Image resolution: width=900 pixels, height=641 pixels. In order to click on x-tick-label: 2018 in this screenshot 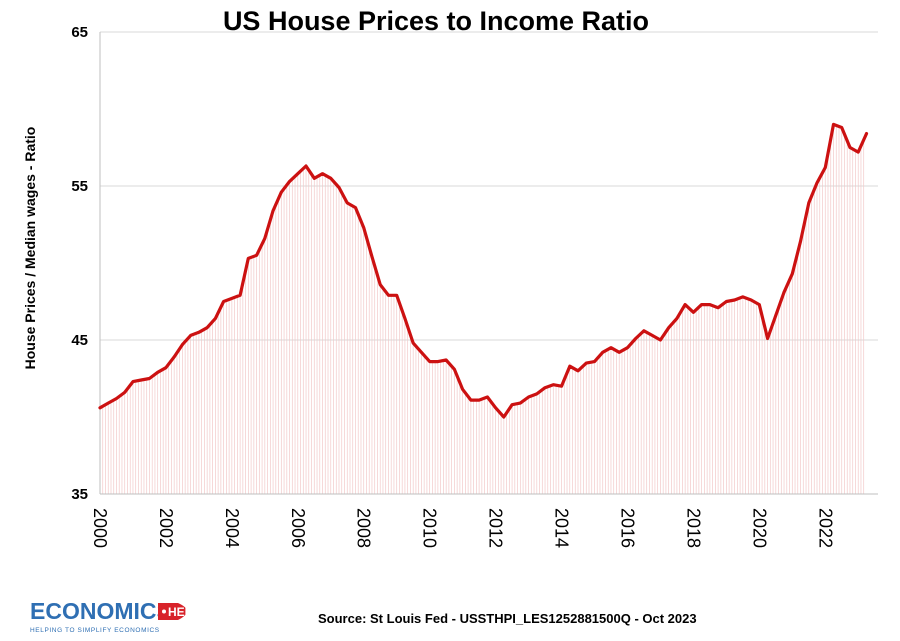, I will do `click(693, 528)`.